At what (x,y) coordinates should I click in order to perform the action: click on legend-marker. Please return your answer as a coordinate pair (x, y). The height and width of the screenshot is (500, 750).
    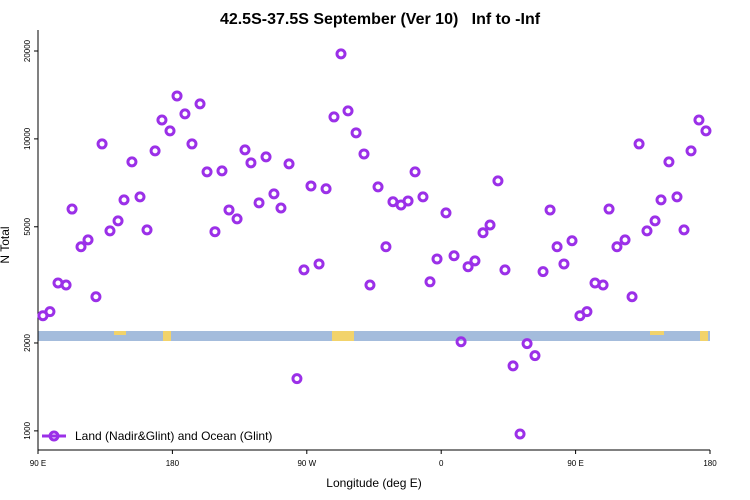
    Looking at the image, I should click on (54, 436).